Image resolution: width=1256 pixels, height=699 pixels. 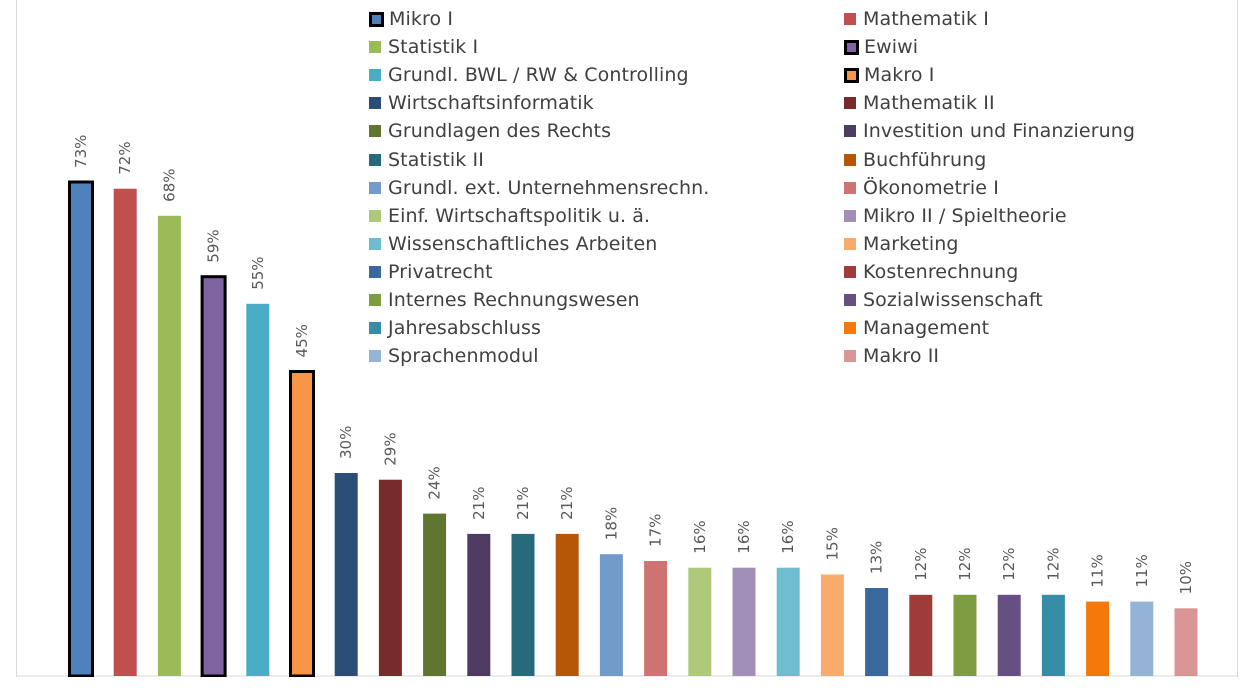 I want to click on legend-label: Buchführung, so click(x=925, y=159).